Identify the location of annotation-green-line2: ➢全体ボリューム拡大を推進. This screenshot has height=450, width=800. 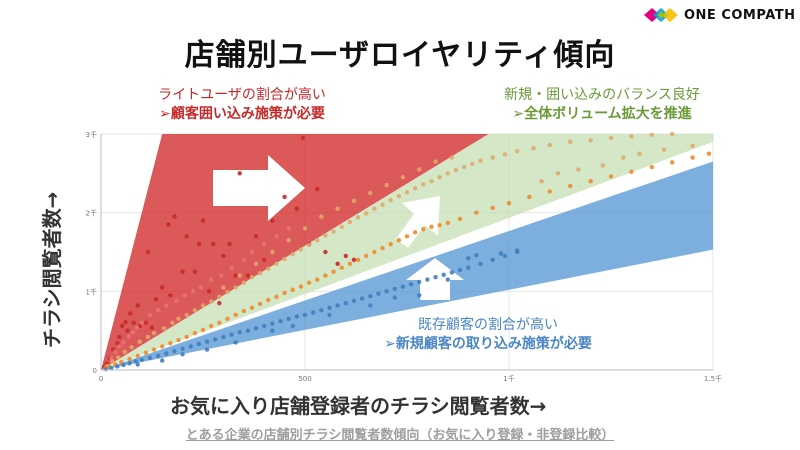
(602, 114).